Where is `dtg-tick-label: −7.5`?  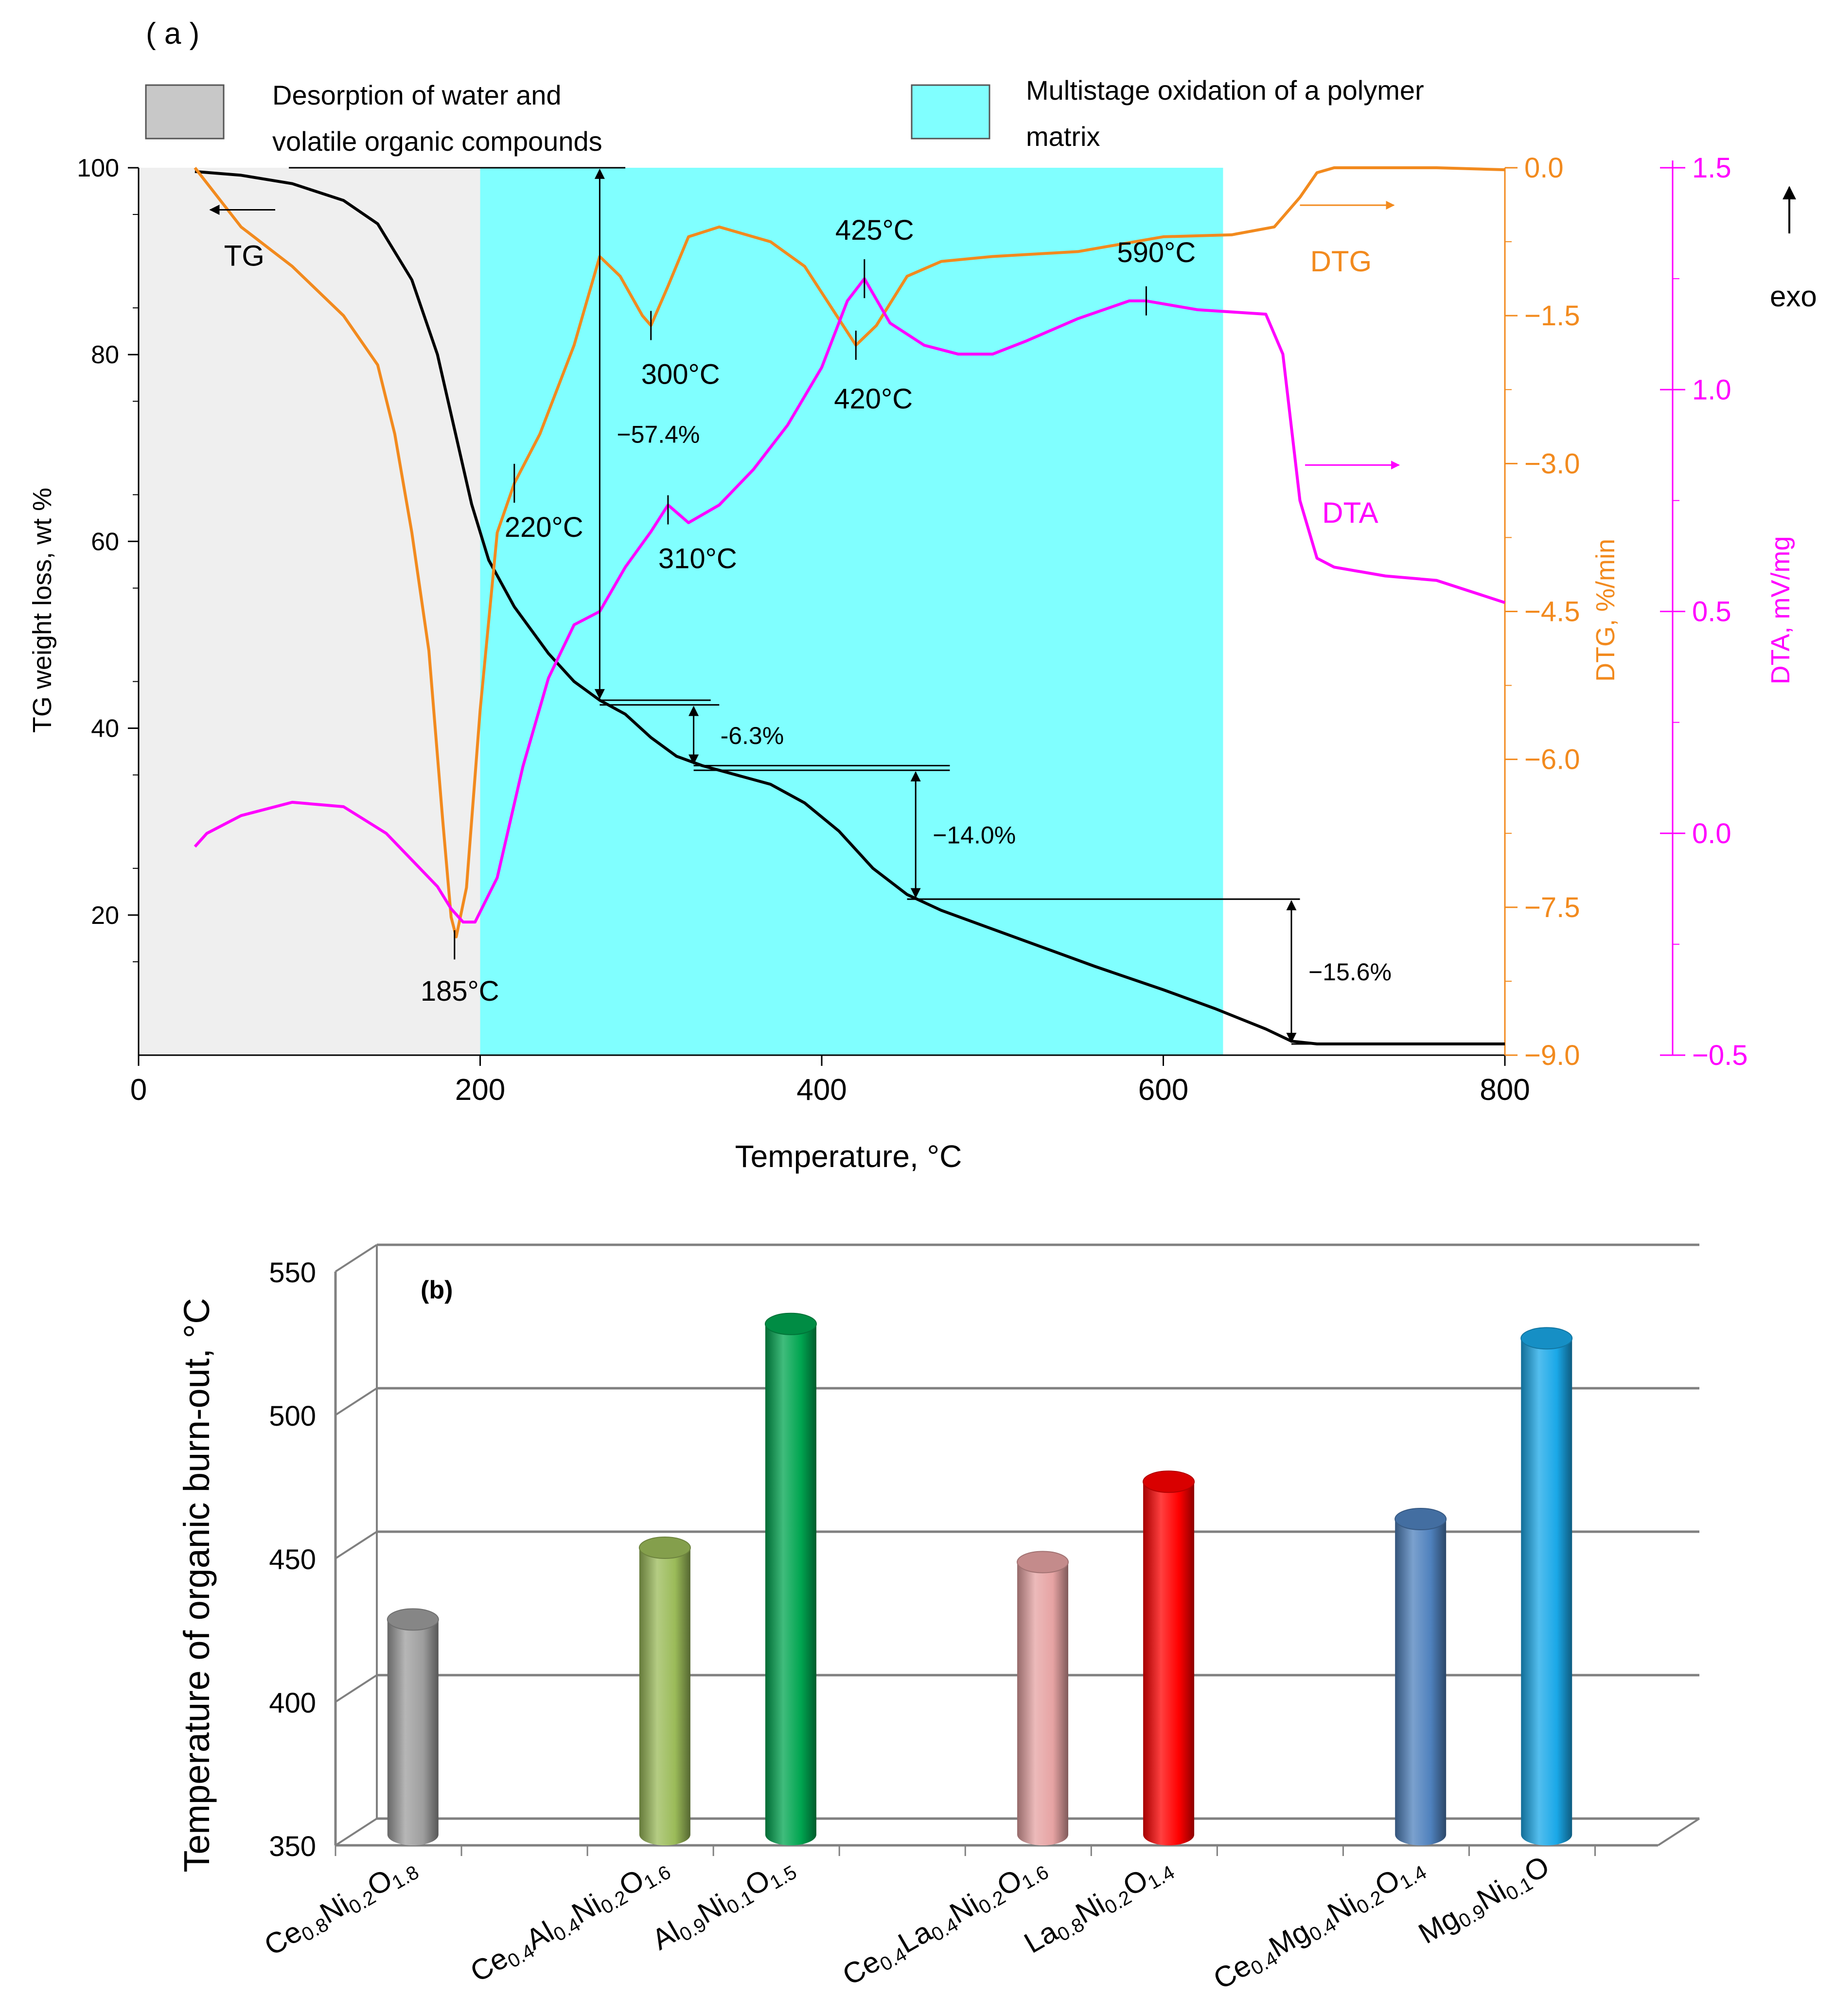
dtg-tick-label: −7.5 is located at coordinates (1552, 907).